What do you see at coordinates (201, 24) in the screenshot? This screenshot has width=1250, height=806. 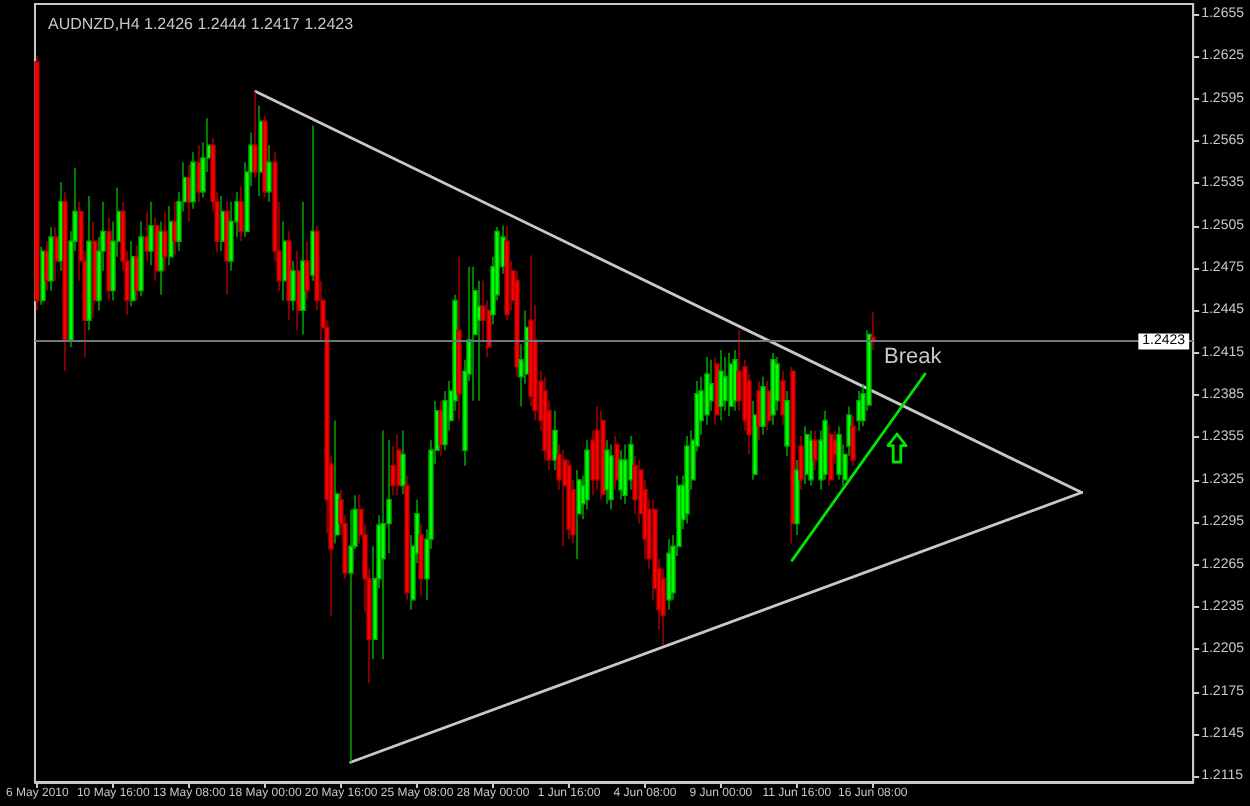 I see `text: AUDNZD,H4 1.2426 1.2444 1.2417 1.2423` at bounding box center [201, 24].